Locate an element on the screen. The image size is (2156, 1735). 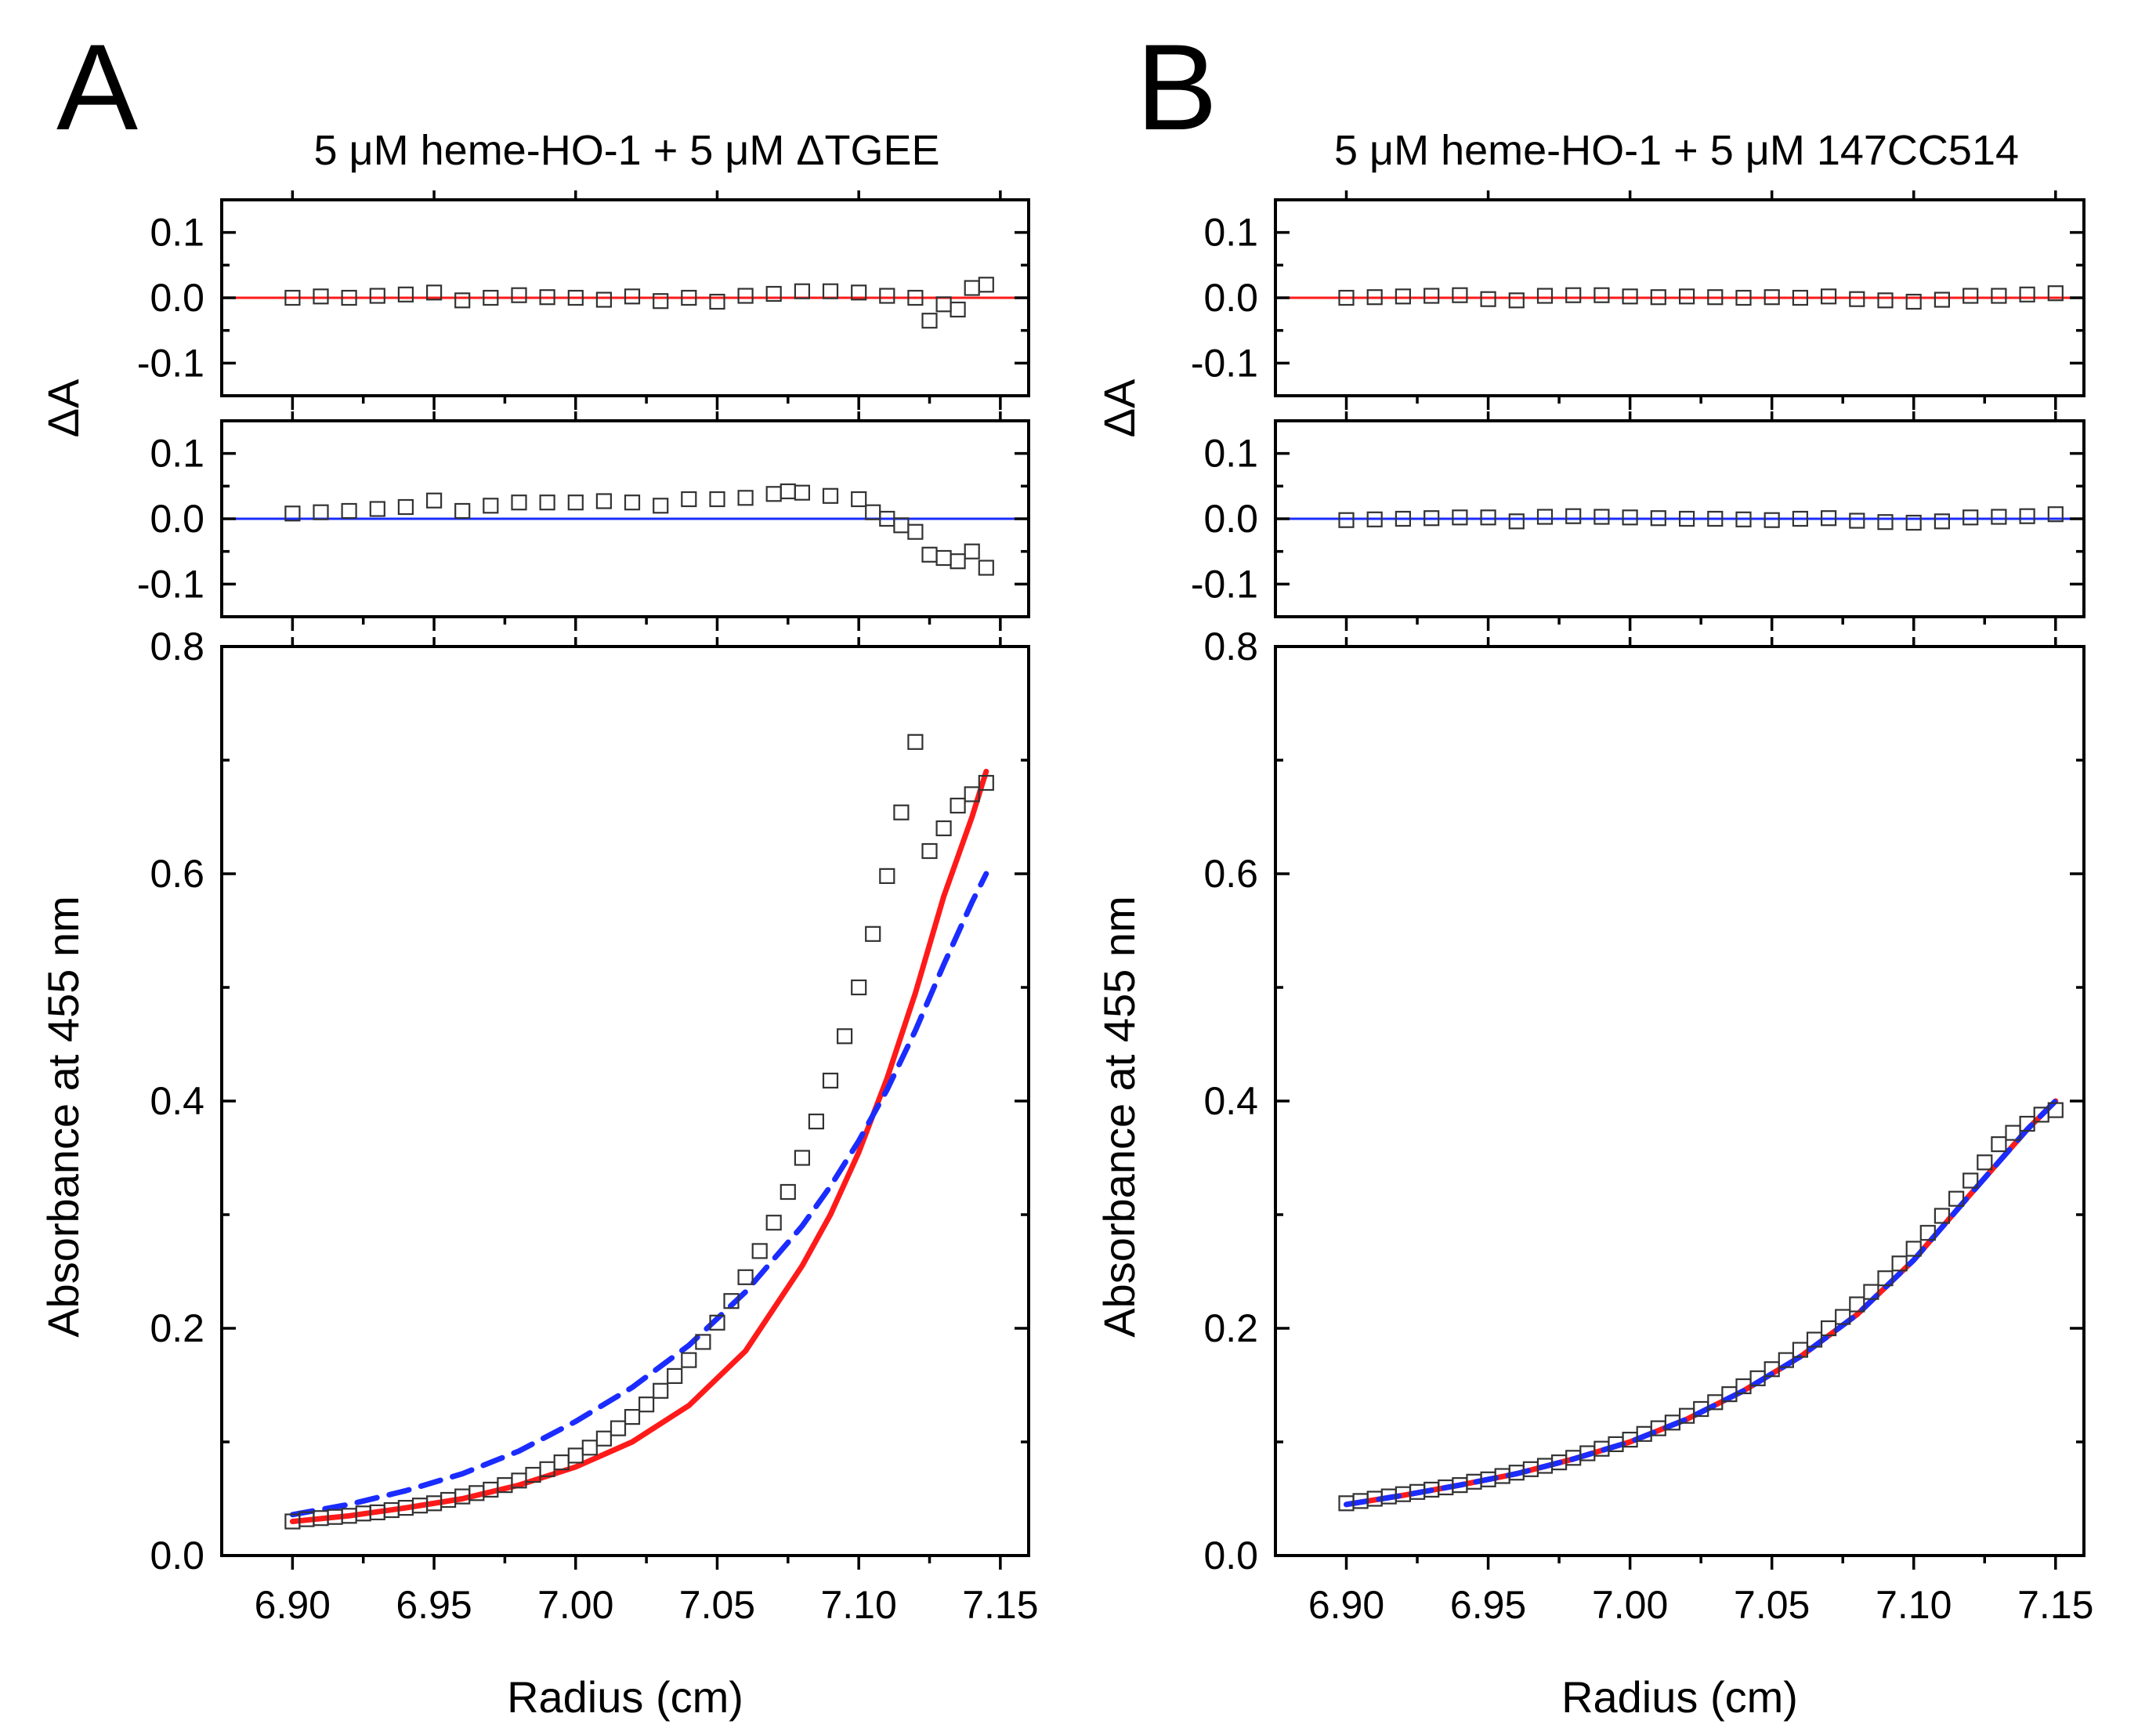
x-tick-label: 7.05 is located at coordinates (717, 1605).